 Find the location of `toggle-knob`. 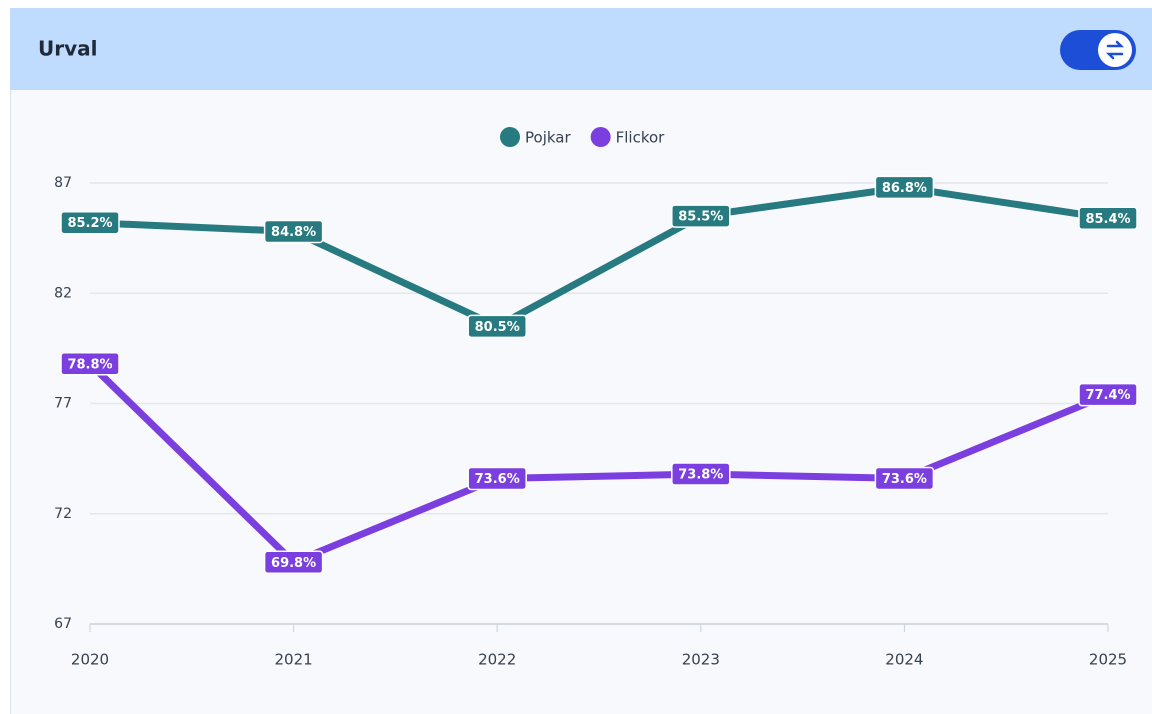

toggle-knob is located at coordinates (1115, 50).